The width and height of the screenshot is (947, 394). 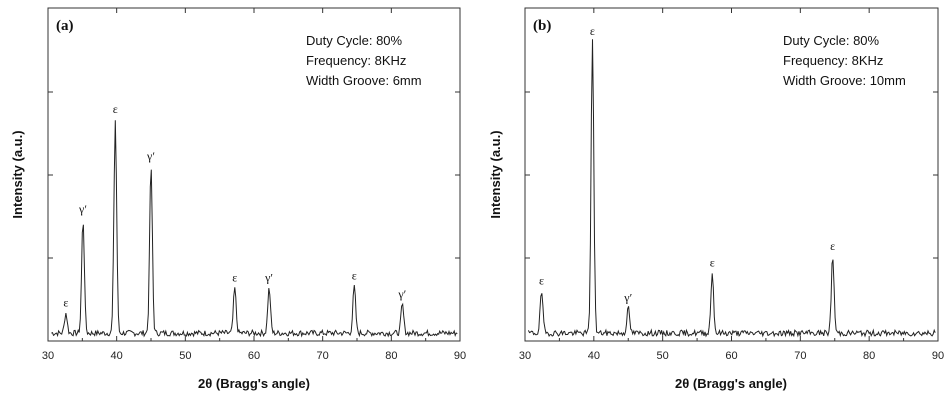 I want to click on panel-label: (a), so click(x=65, y=26).